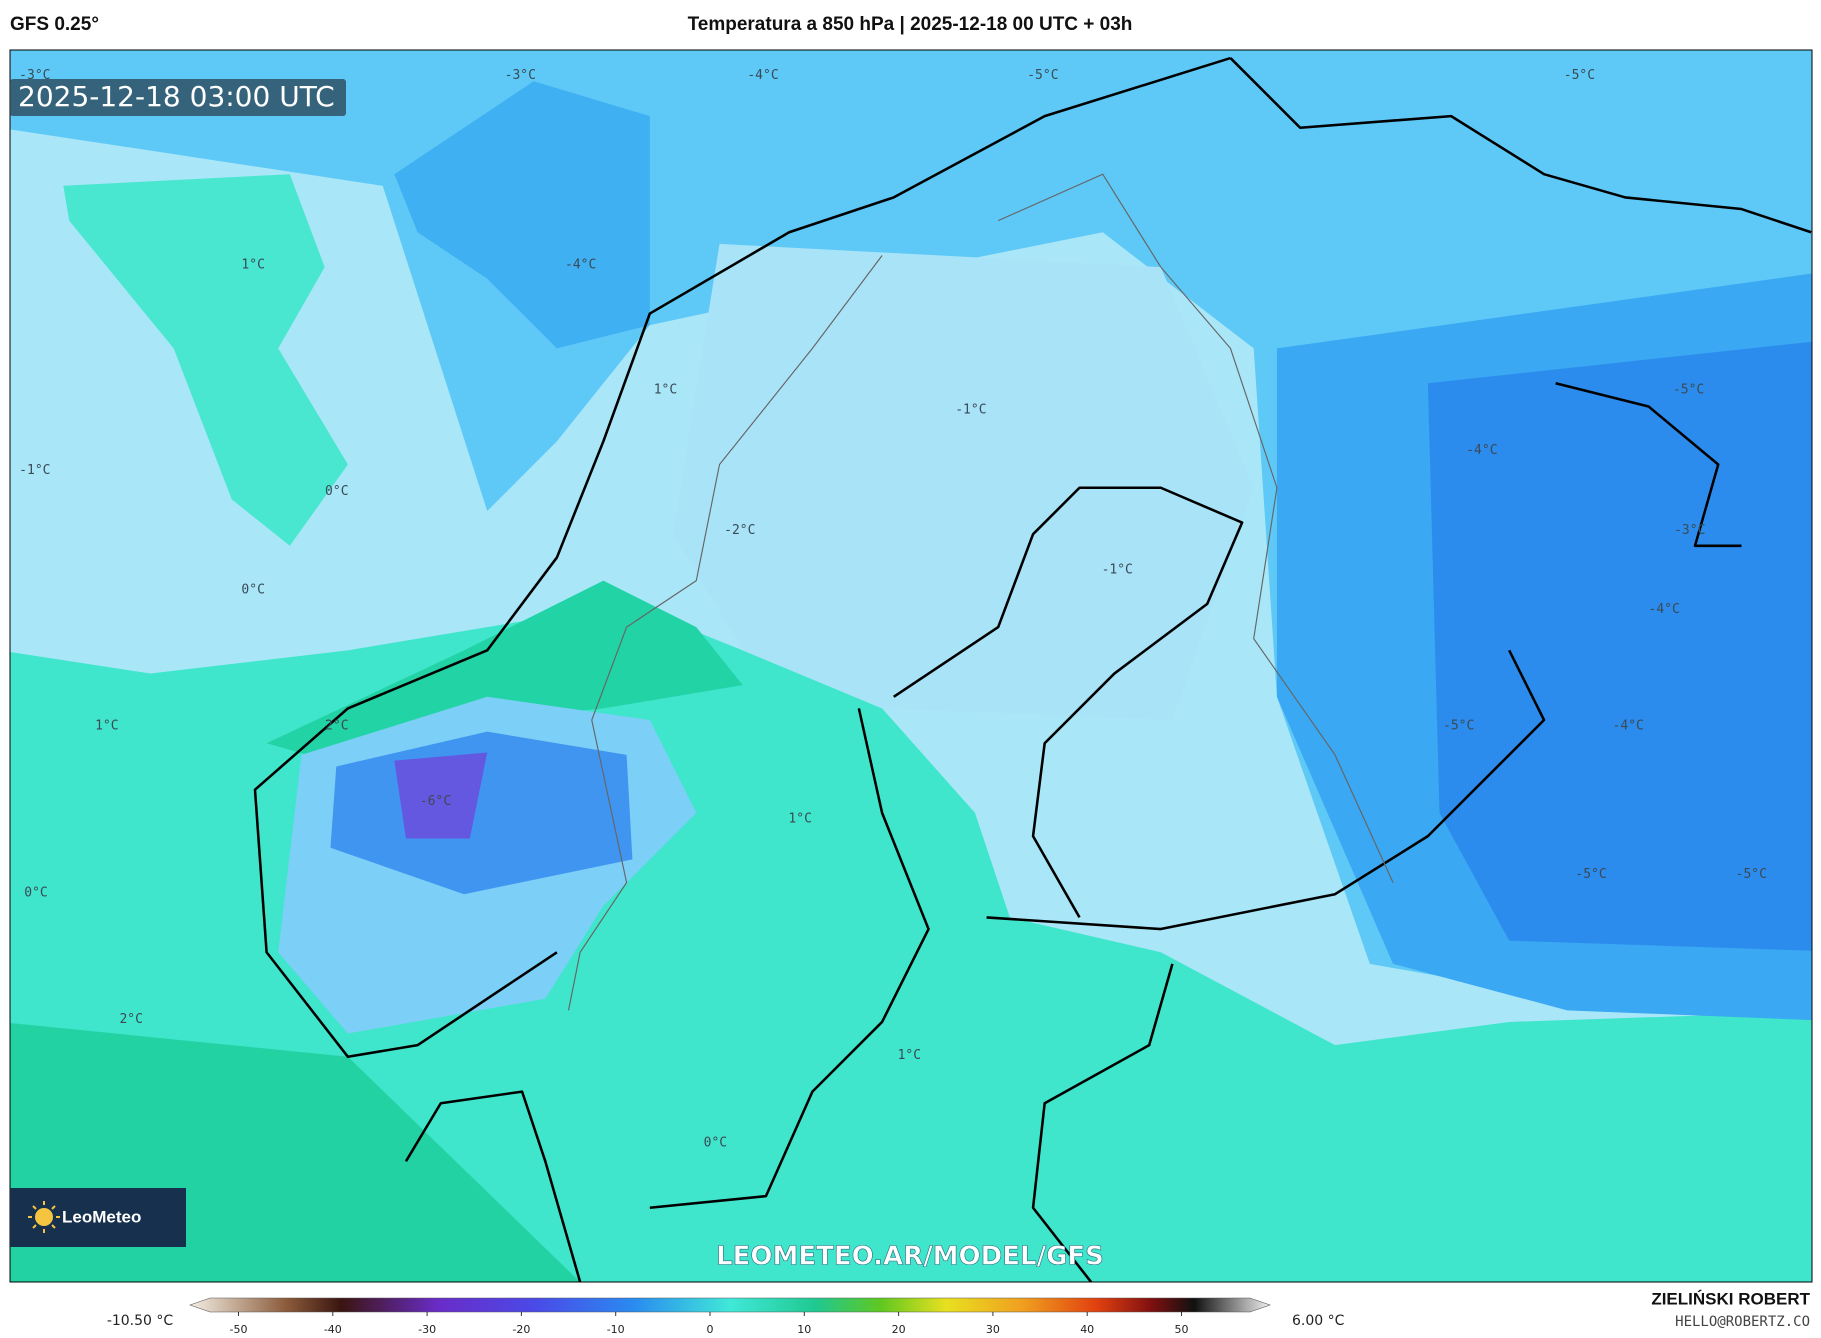 This screenshot has width=1821, height=1338. I want to click on colorbar-tick-label: -50, so click(239, 1329).